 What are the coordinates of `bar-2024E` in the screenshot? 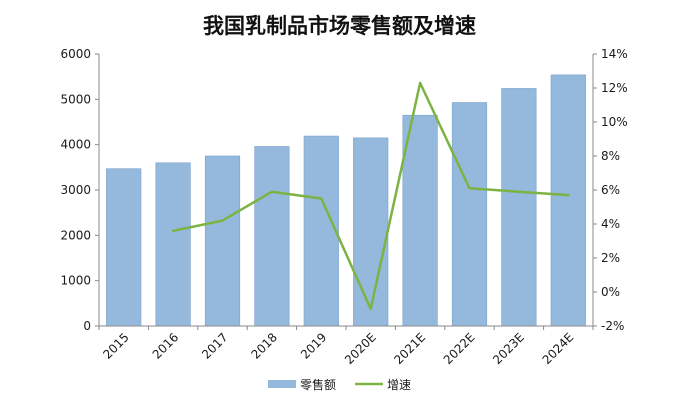 It's located at (568, 200).